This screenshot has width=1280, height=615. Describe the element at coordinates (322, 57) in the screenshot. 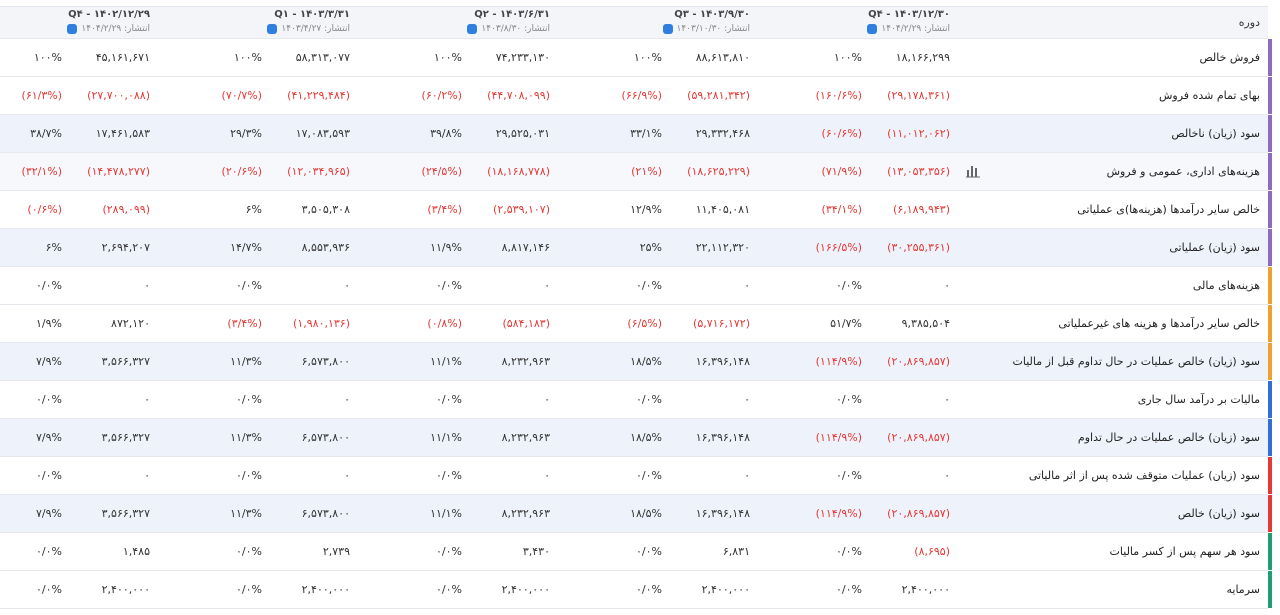

I see `cell-value: ۵۸,۳۱۳,۰۷۷` at that location.